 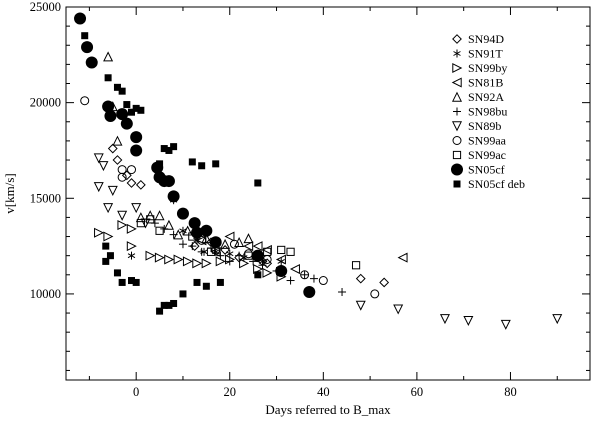 What do you see at coordinates (178, 150) in the screenshot?
I see `series-sn92a` at bounding box center [178, 150].